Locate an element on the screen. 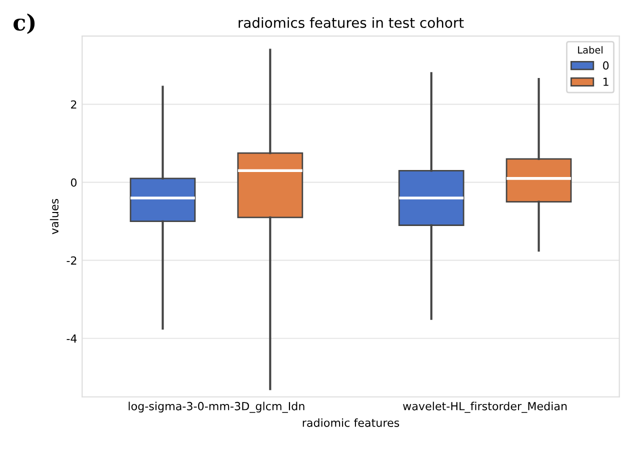 This screenshot has height=451, width=632. x-axis-title: radiomic features is located at coordinates (351, 422).